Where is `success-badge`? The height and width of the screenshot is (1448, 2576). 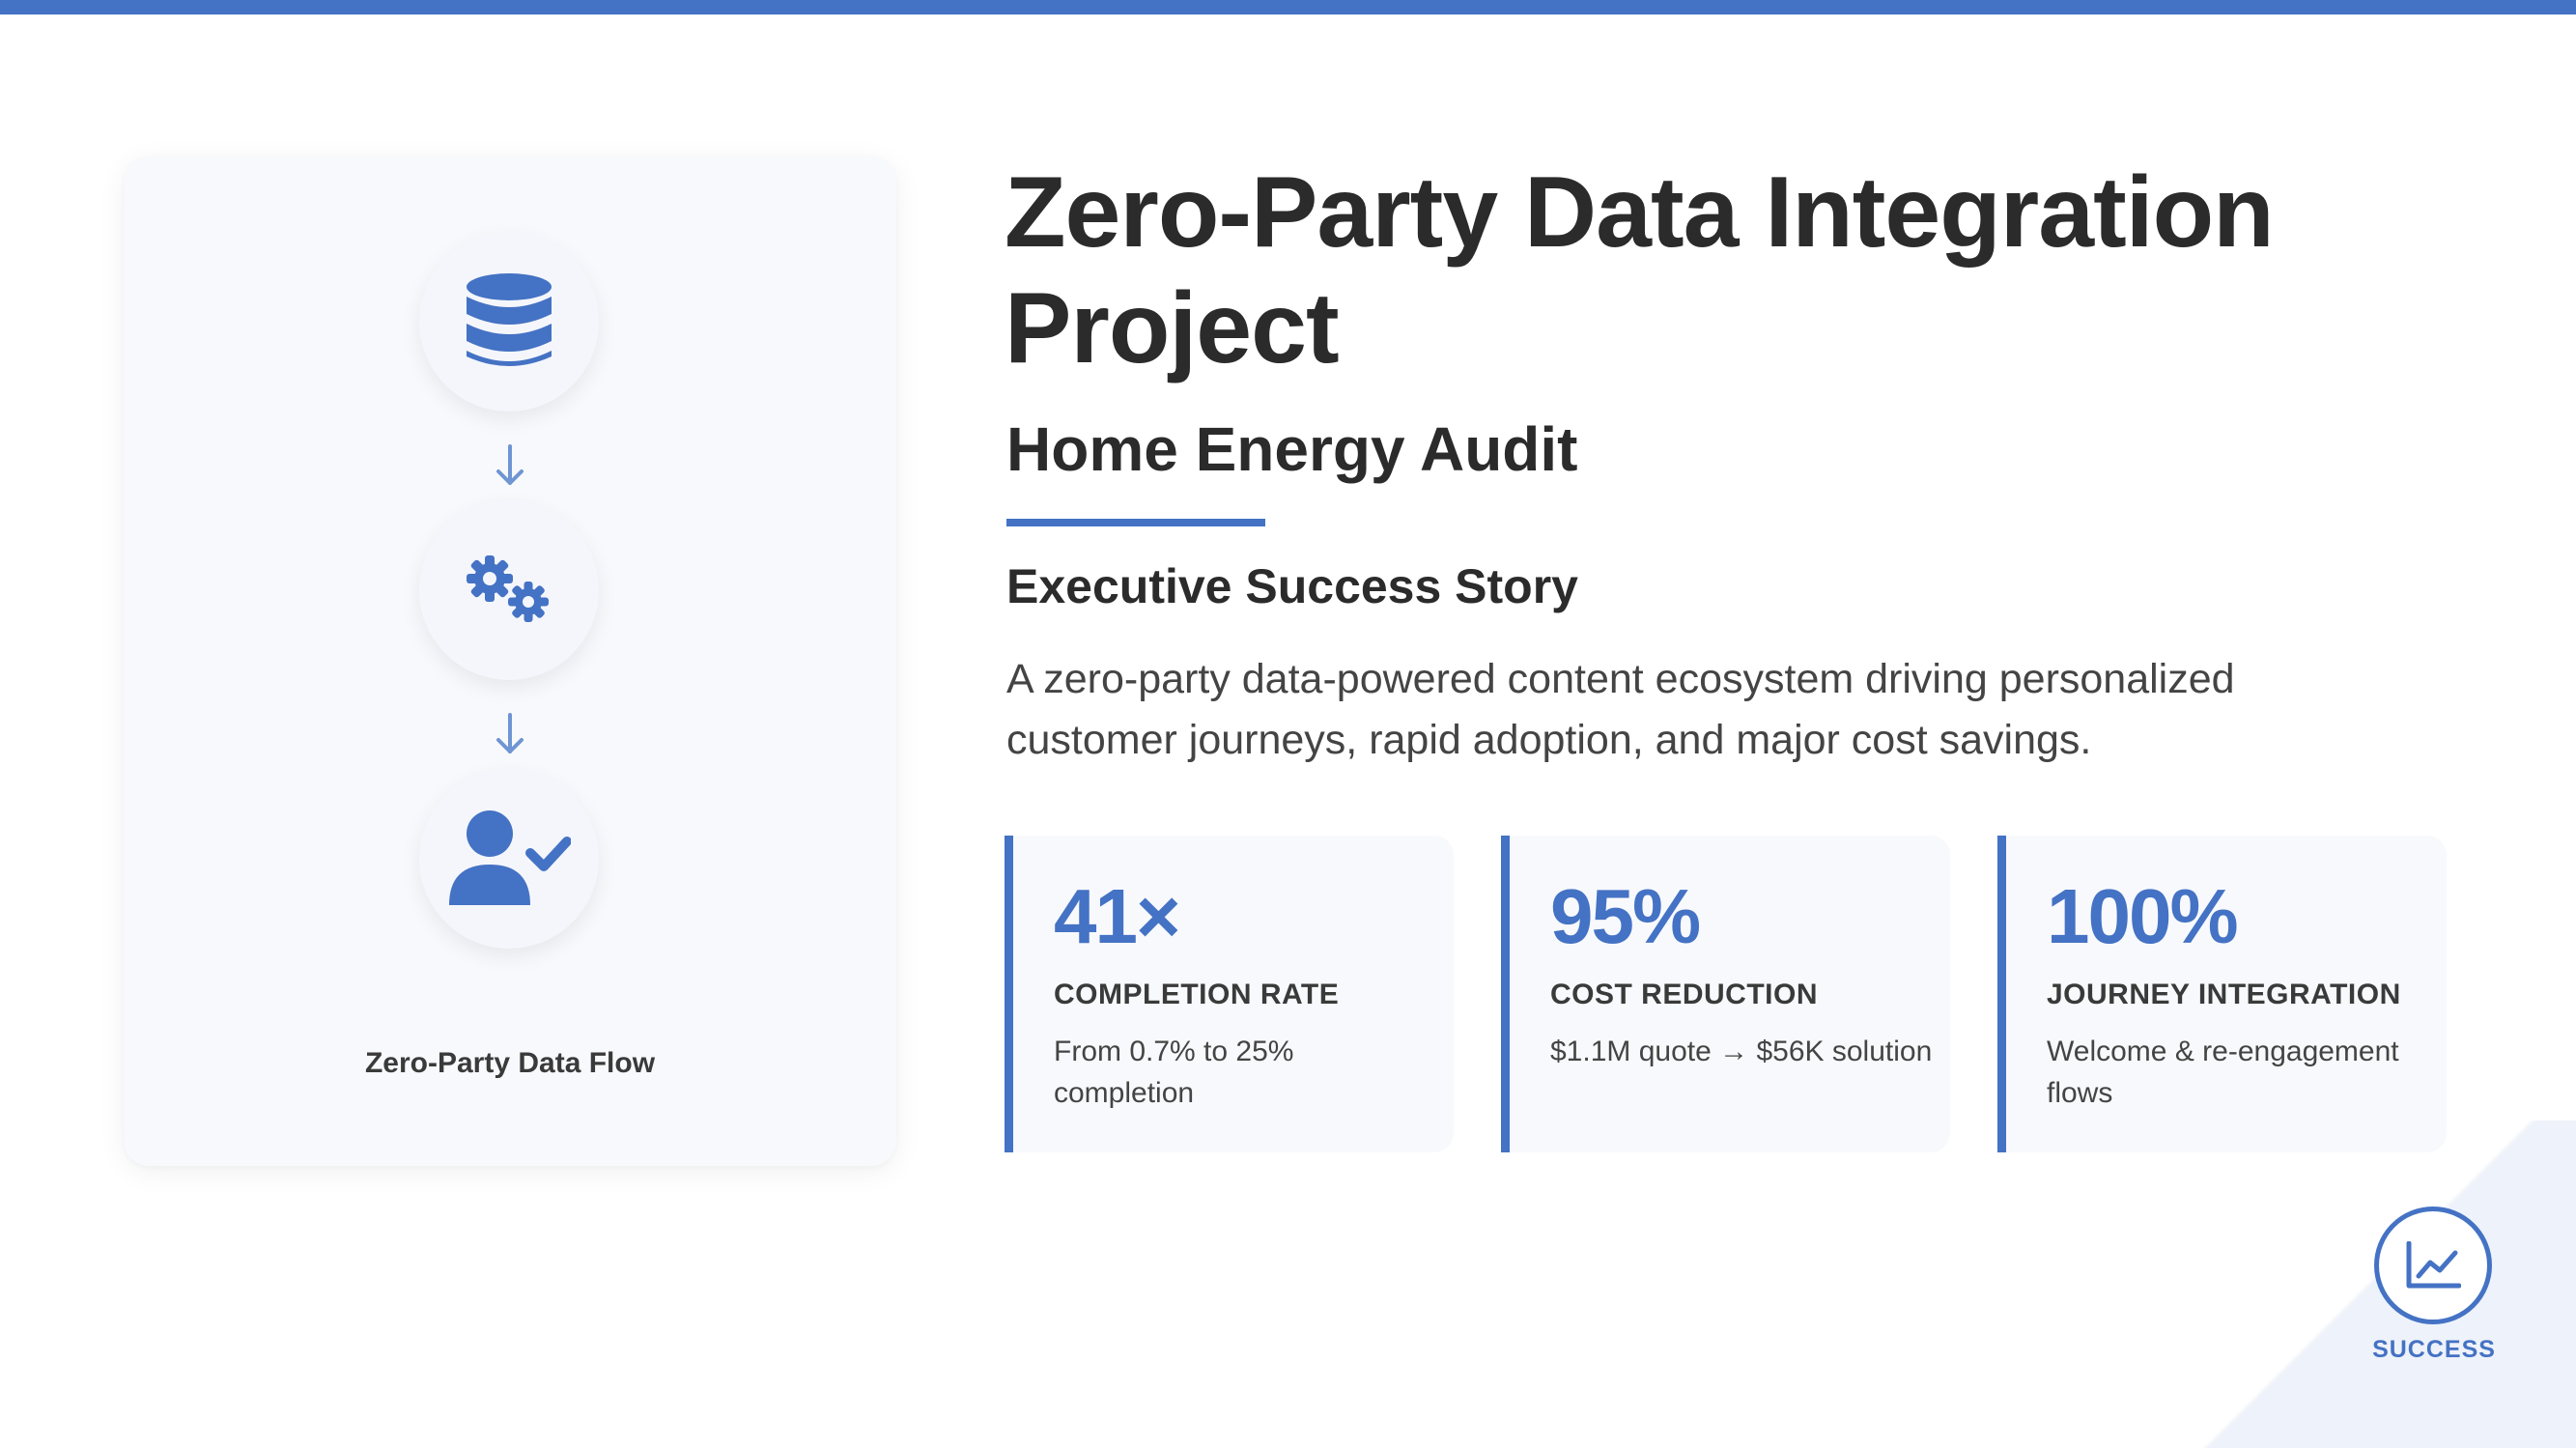
success-badge is located at coordinates (2433, 1265).